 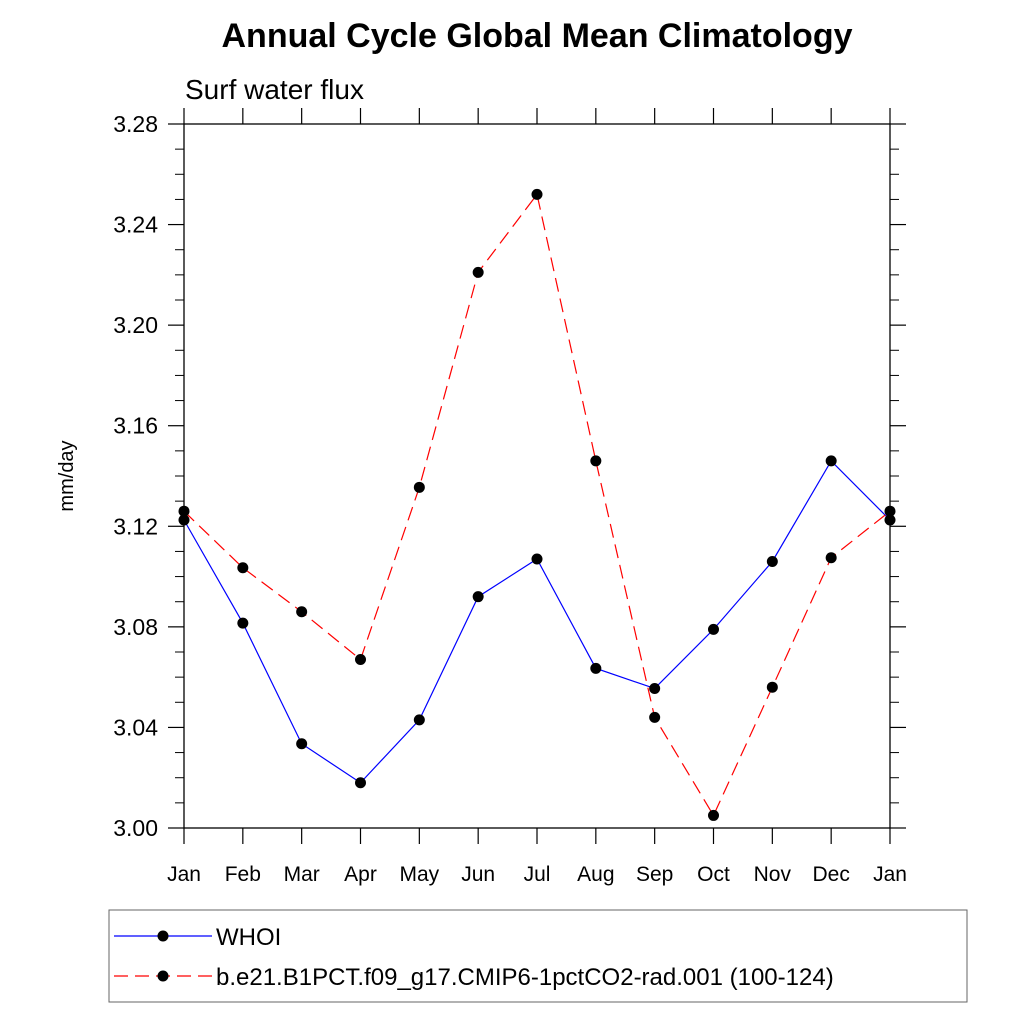 I want to click on chart-title: Annual Cycle Global Mean Climatology, so click(x=537, y=36).